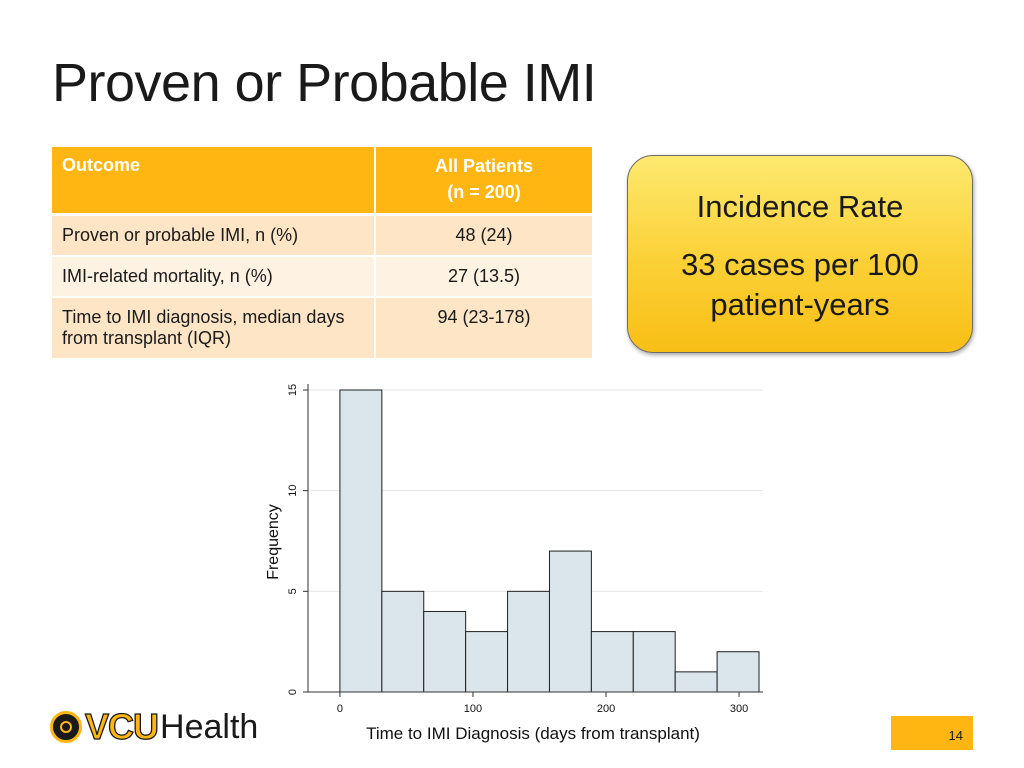 Image resolution: width=1024 pixels, height=768 pixels. What do you see at coordinates (214, 181) in the screenshot?
I see `header-outcome: Outcome` at bounding box center [214, 181].